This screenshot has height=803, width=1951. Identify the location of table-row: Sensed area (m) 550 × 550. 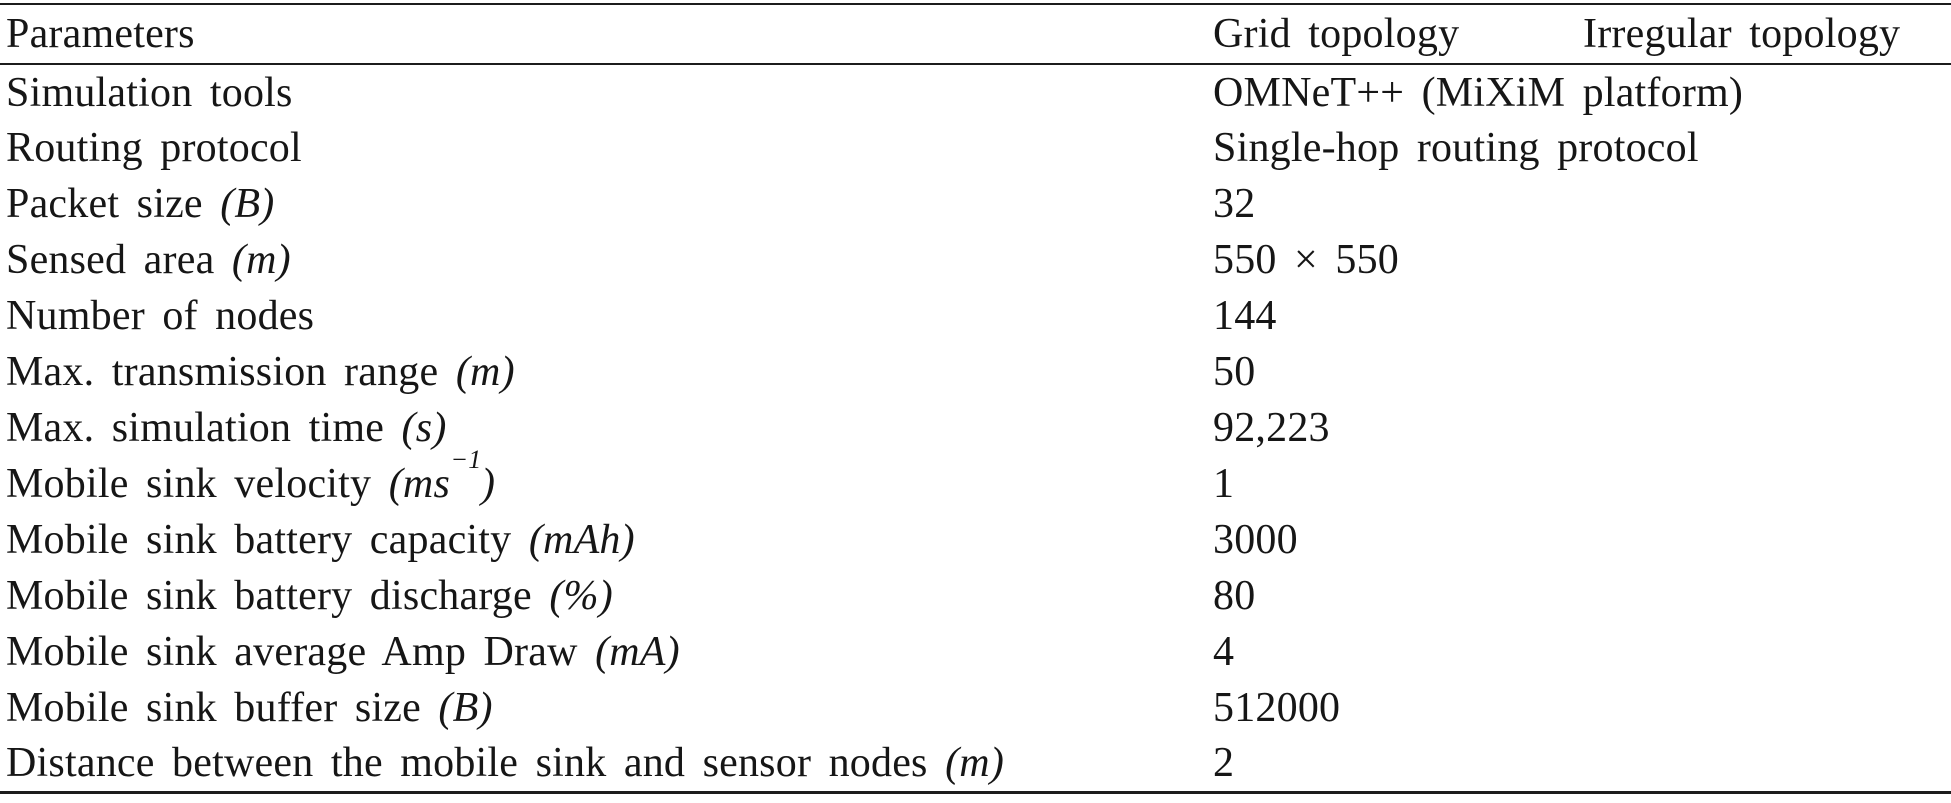
(975, 260).